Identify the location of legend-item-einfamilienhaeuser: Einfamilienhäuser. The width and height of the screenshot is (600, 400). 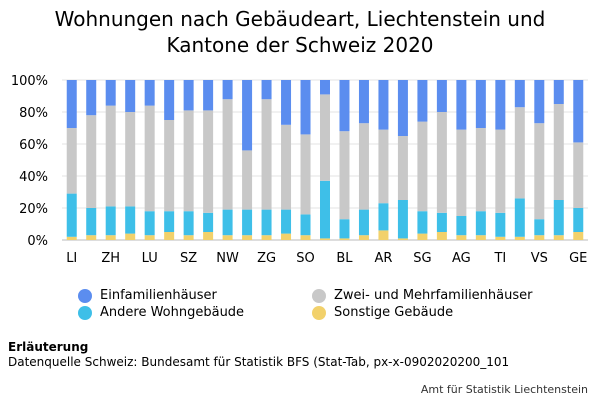
(147, 296).